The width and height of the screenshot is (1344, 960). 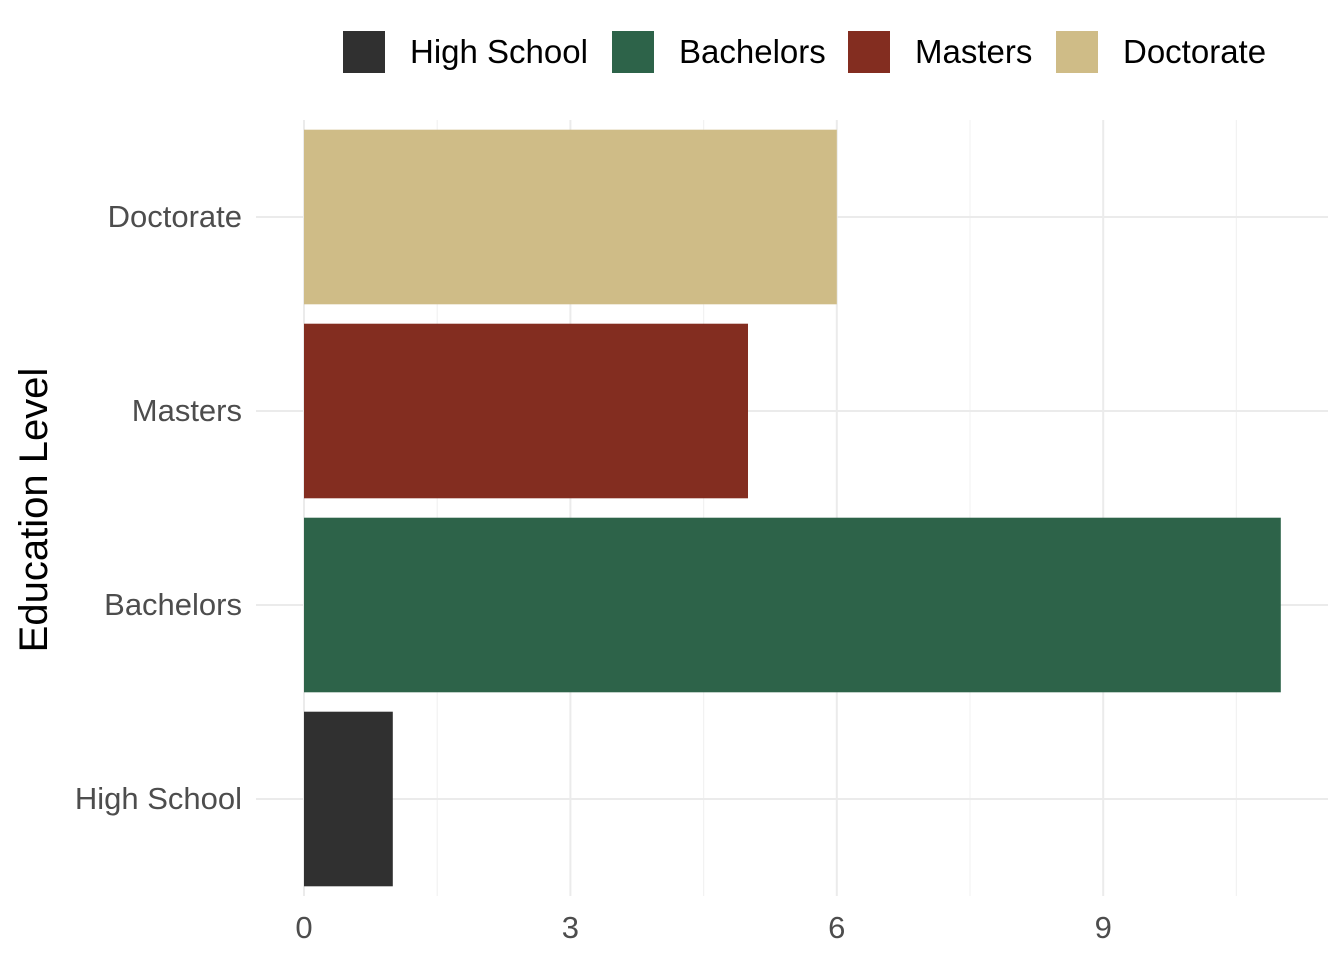 I want to click on legend-label: High School, so click(x=499, y=51).